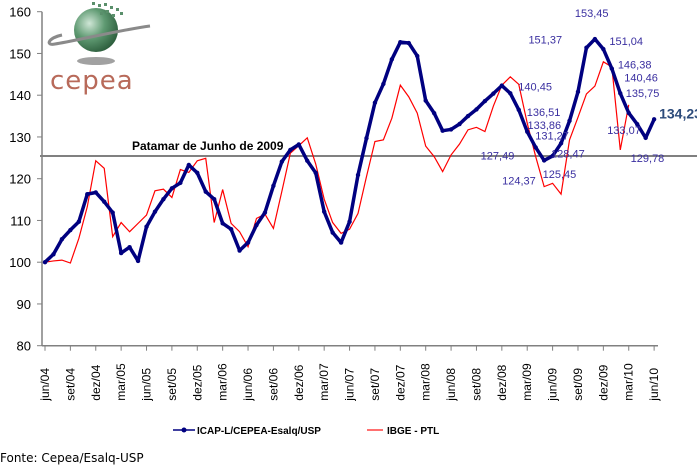 The width and height of the screenshot is (697, 468). Describe the element at coordinates (96, 30) in the screenshot. I see `logo-globe` at that location.